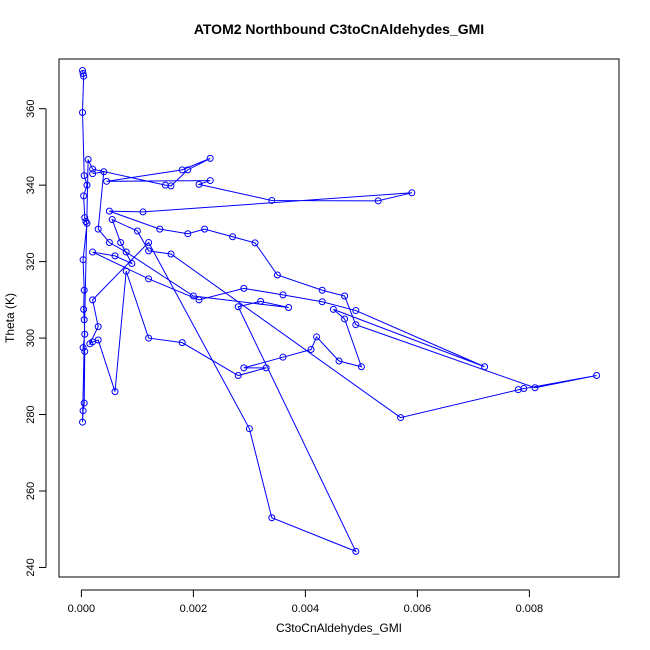 This screenshot has width=650, height=650. What do you see at coordinates (418, 609) in the screenshot?
I see `x-tick-label: 0.006` at bounding box center [418, 609].